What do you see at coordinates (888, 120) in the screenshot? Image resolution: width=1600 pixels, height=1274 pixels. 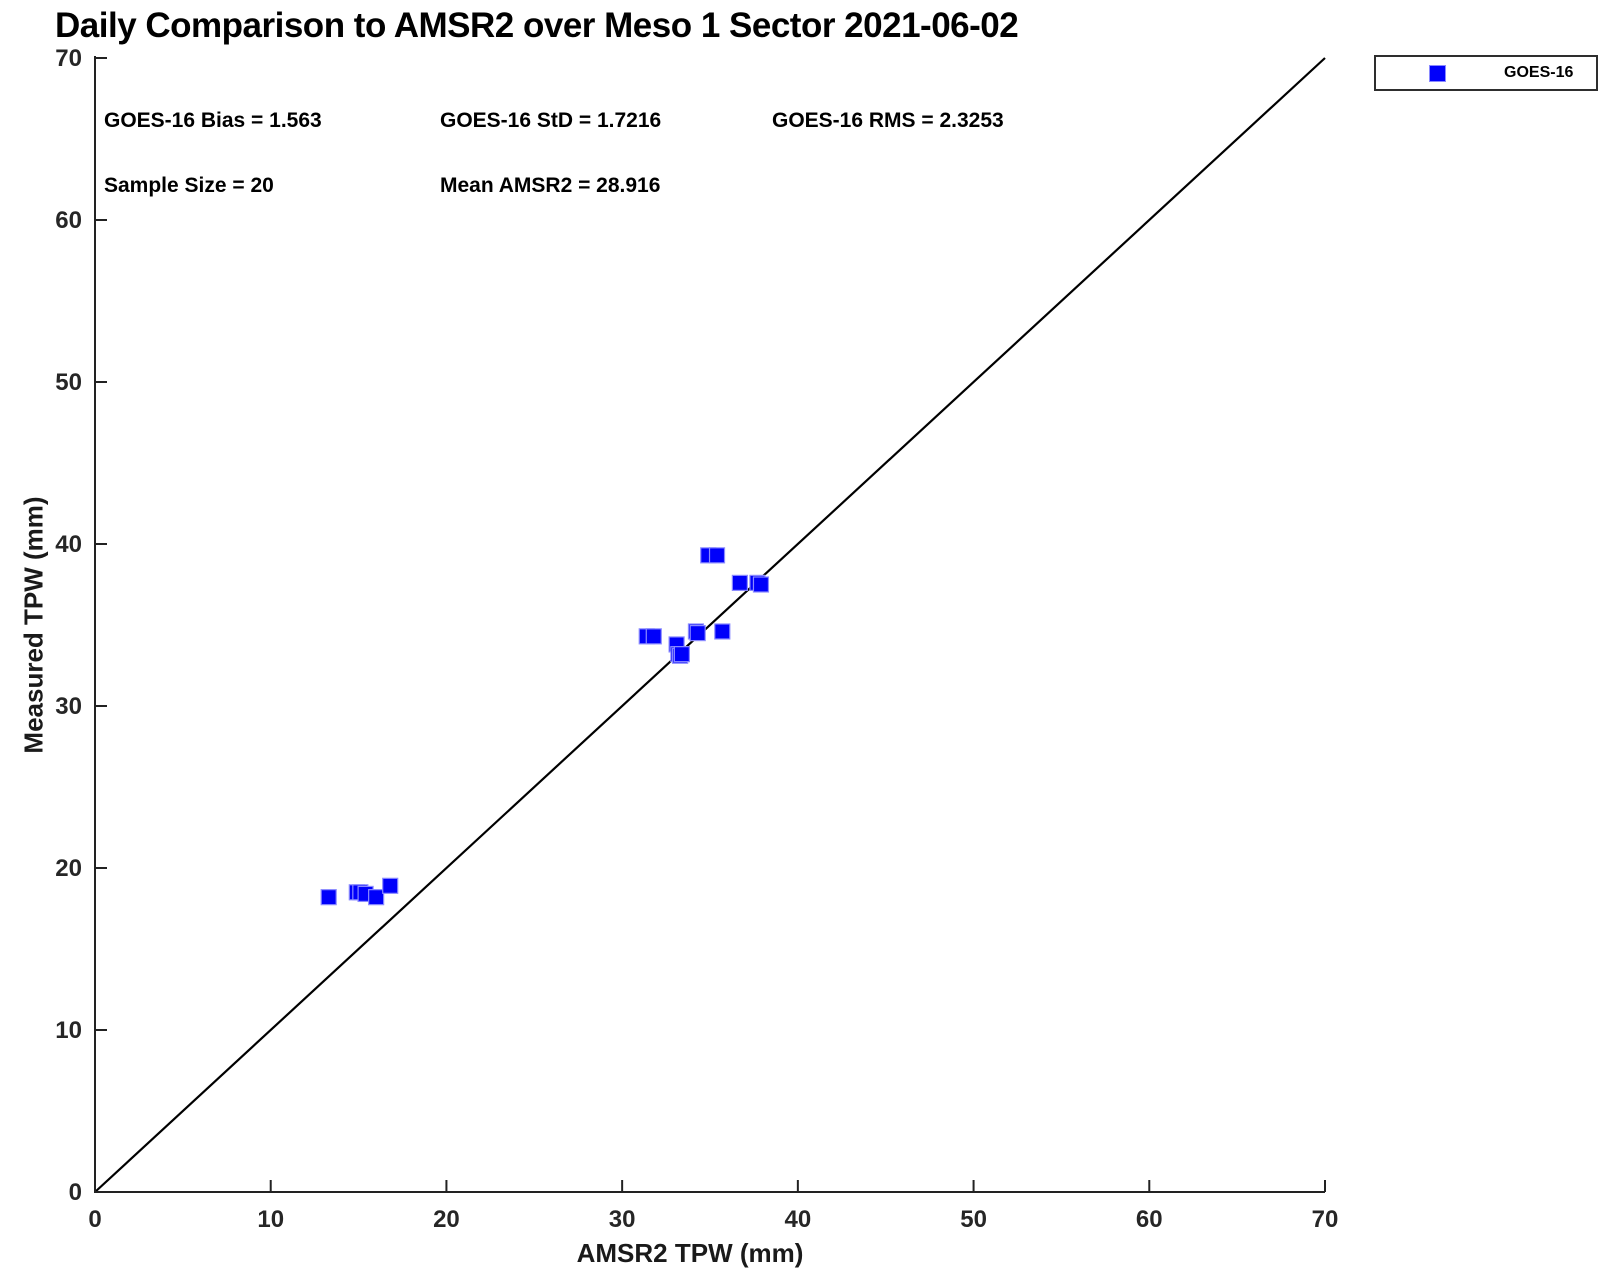 I see `stat-rms: GOES-16 RMS = 2.3253` at bounding box center [888, 120].